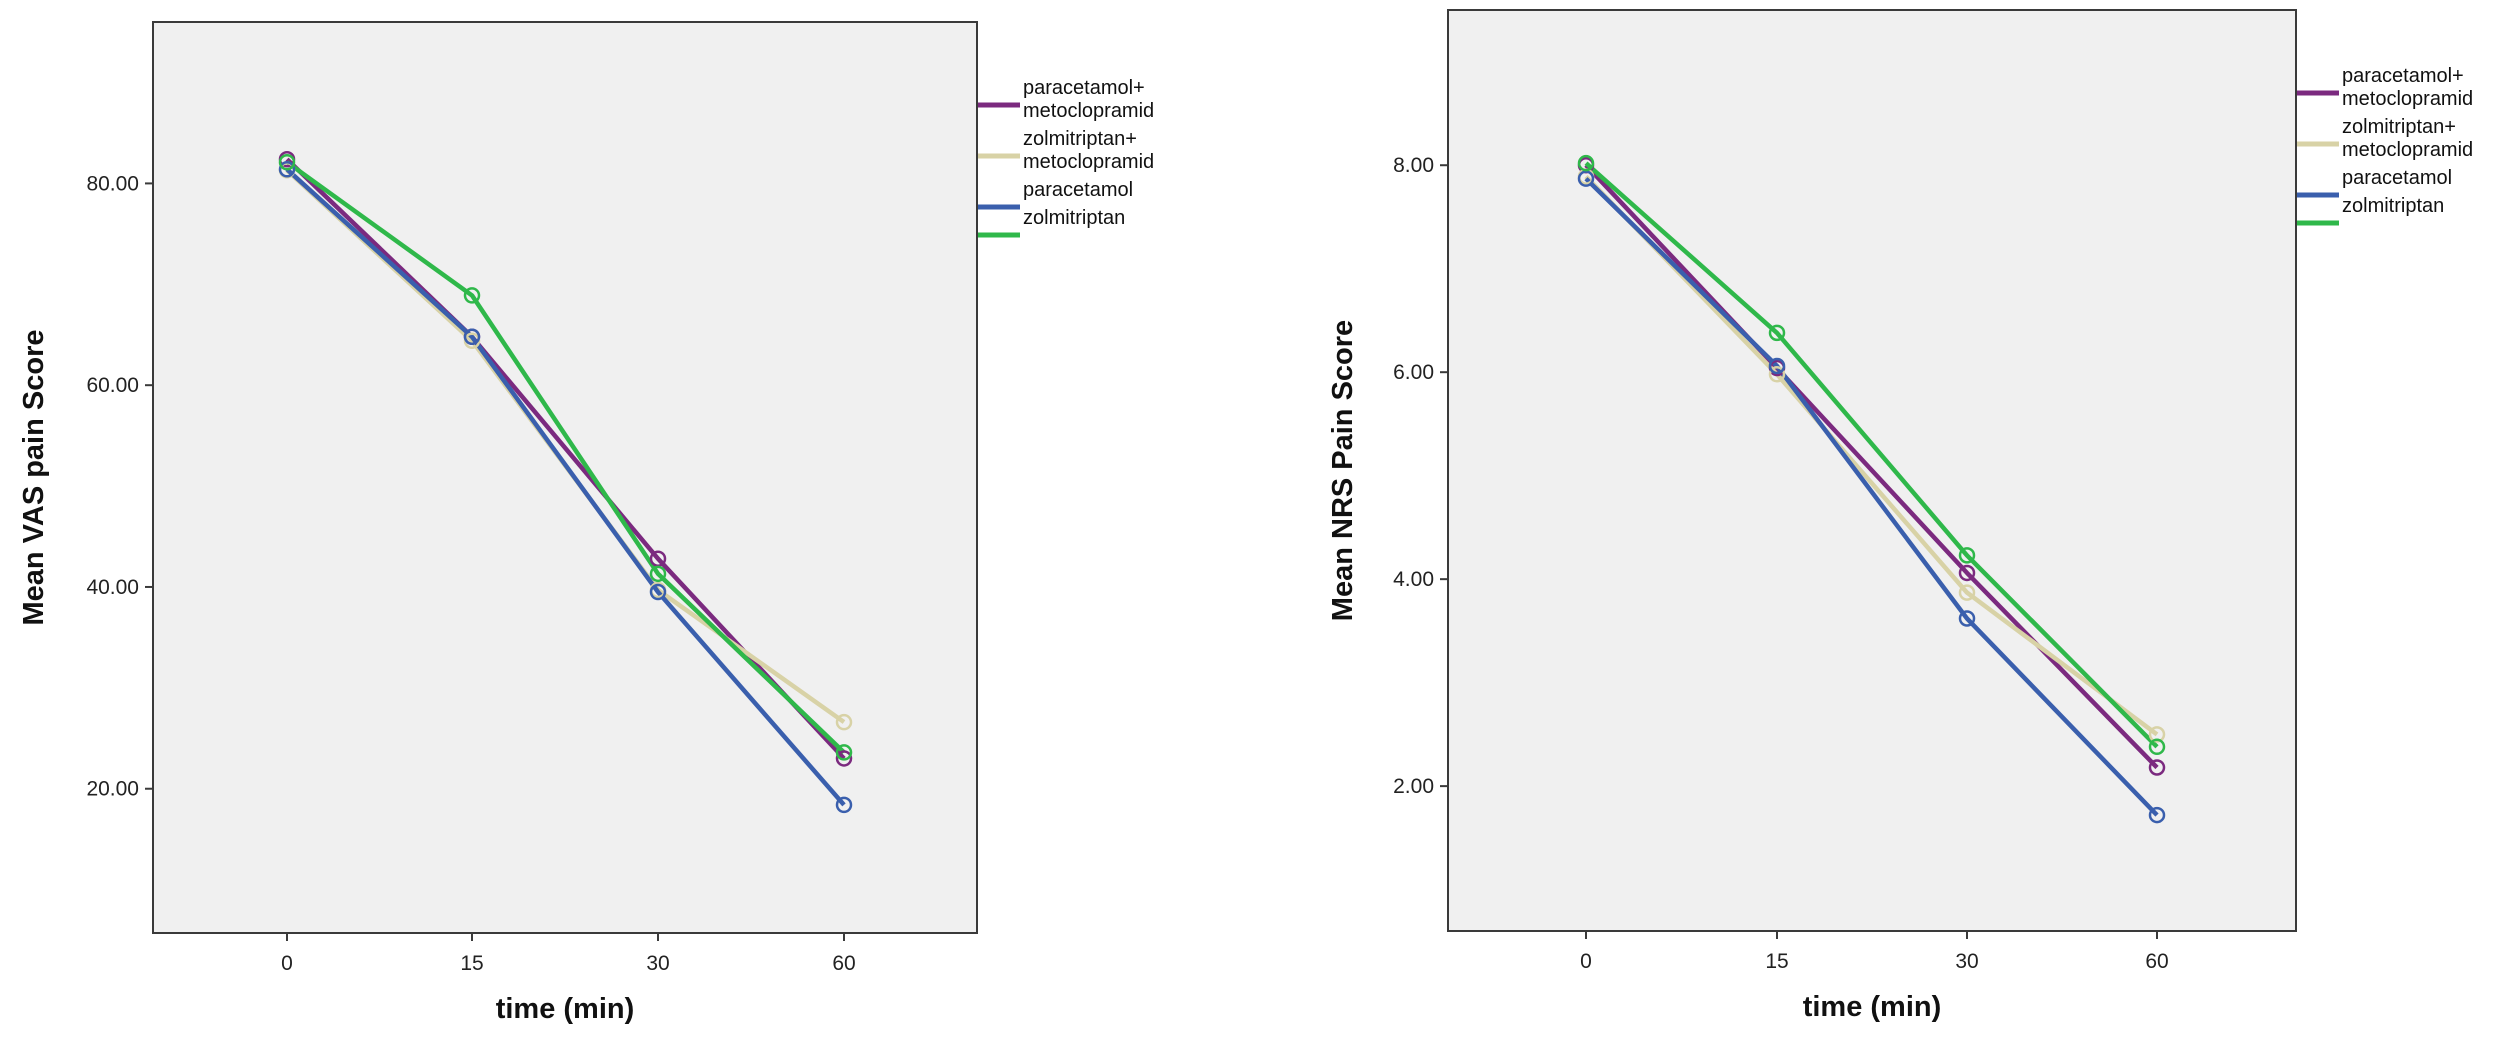  Describe the element at coordinates (112, 183) in the screenshot. I see `y-tick-label: 80.00` at that location.